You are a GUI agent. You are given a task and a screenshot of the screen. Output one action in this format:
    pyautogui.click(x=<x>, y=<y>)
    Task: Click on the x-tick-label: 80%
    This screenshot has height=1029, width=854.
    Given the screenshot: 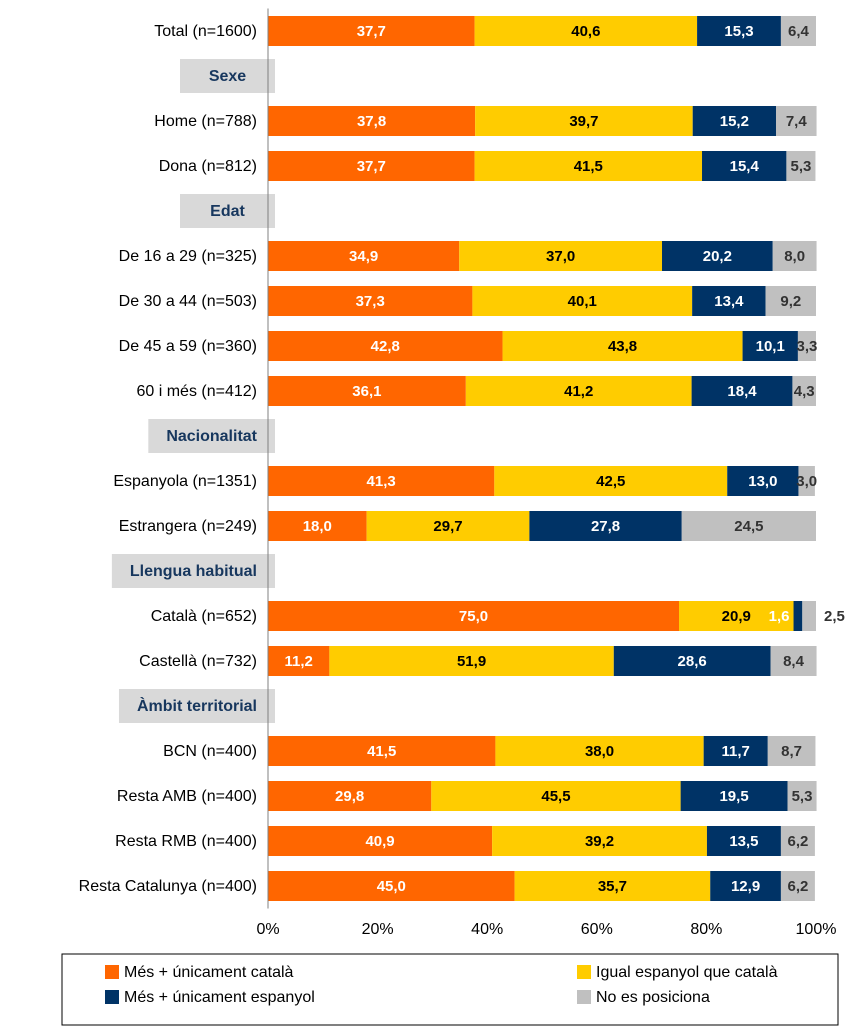 What is the action you would take?
    pyautogui.click(x=706, y=929)
    